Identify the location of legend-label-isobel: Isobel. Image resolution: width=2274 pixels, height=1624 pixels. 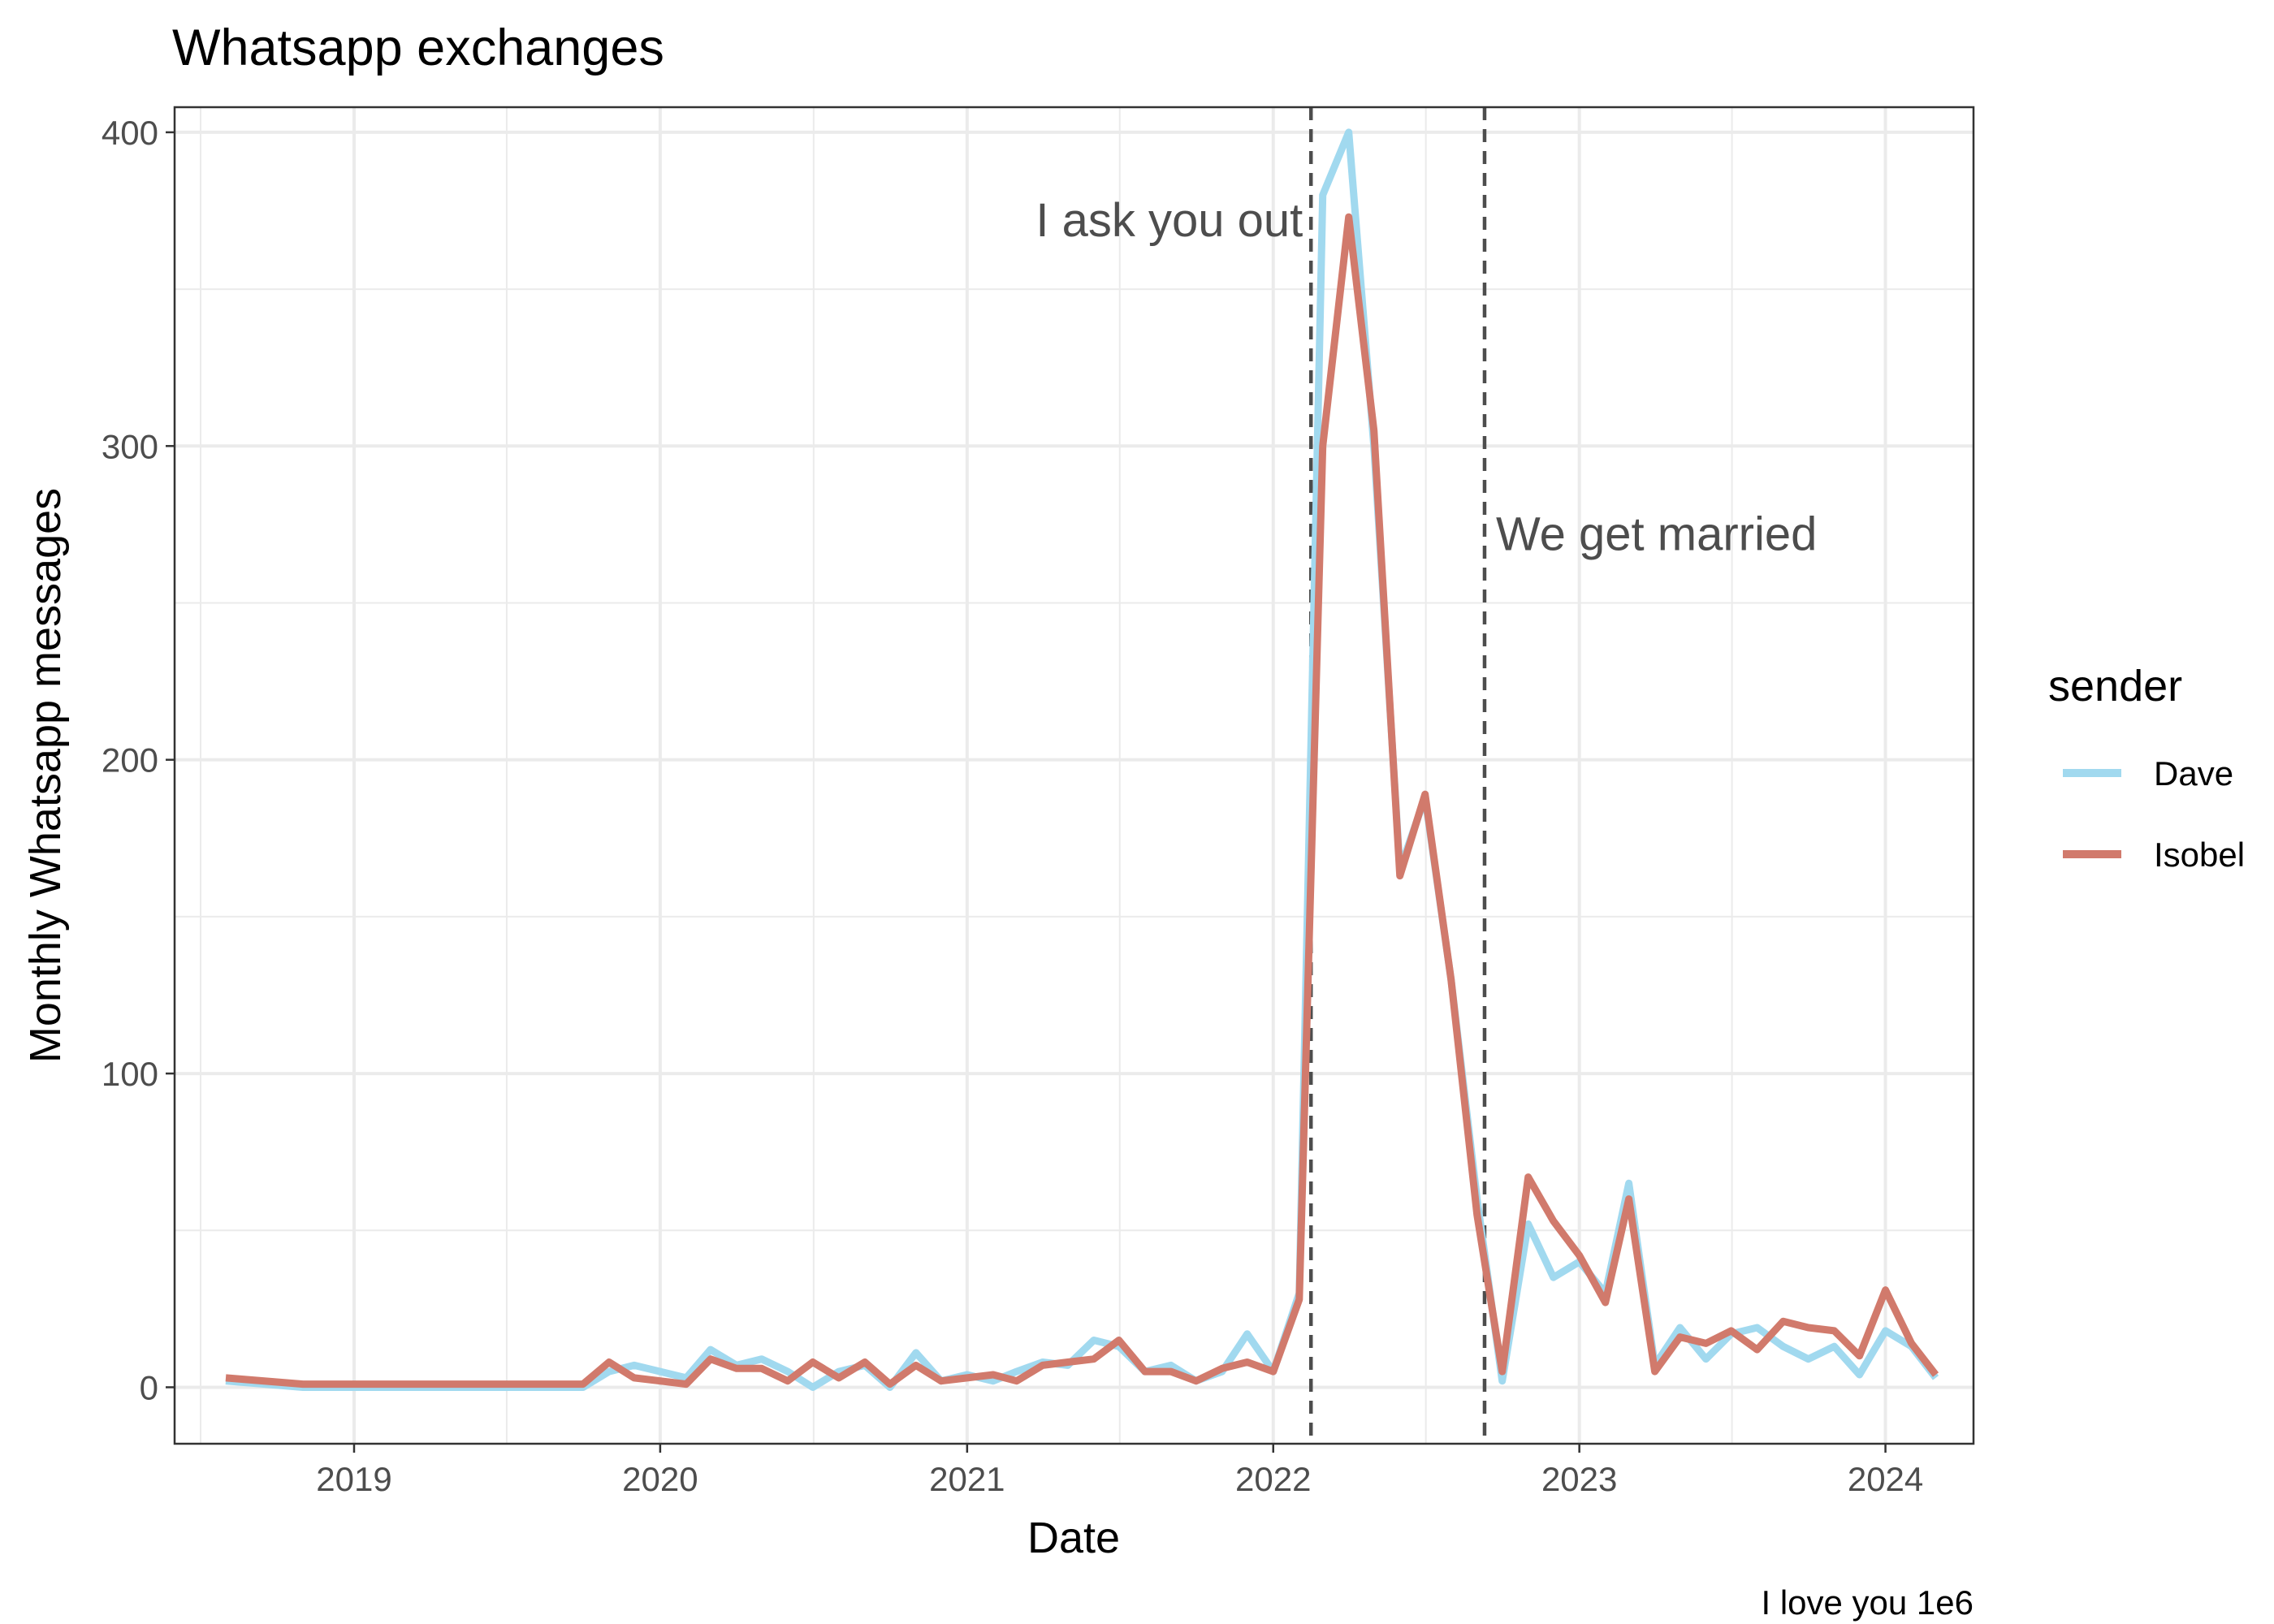
(2199, 855).